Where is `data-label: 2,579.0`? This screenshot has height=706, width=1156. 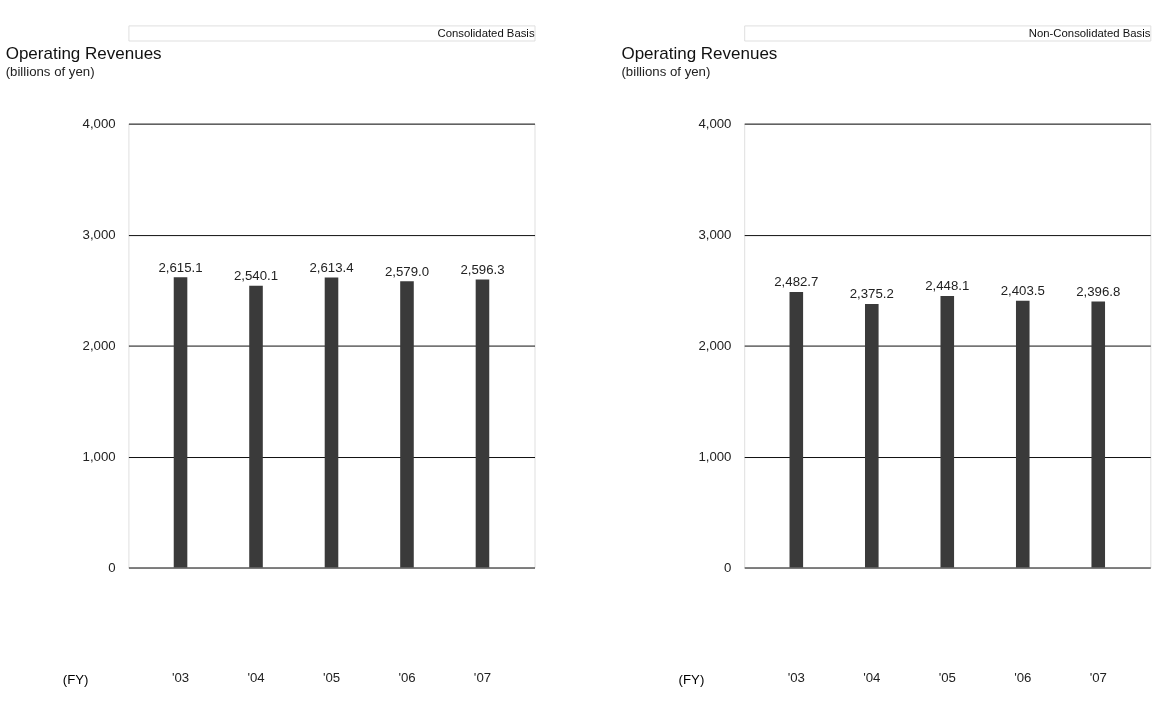 data-label: 2,579.0 is located at coordinates (407, 271).